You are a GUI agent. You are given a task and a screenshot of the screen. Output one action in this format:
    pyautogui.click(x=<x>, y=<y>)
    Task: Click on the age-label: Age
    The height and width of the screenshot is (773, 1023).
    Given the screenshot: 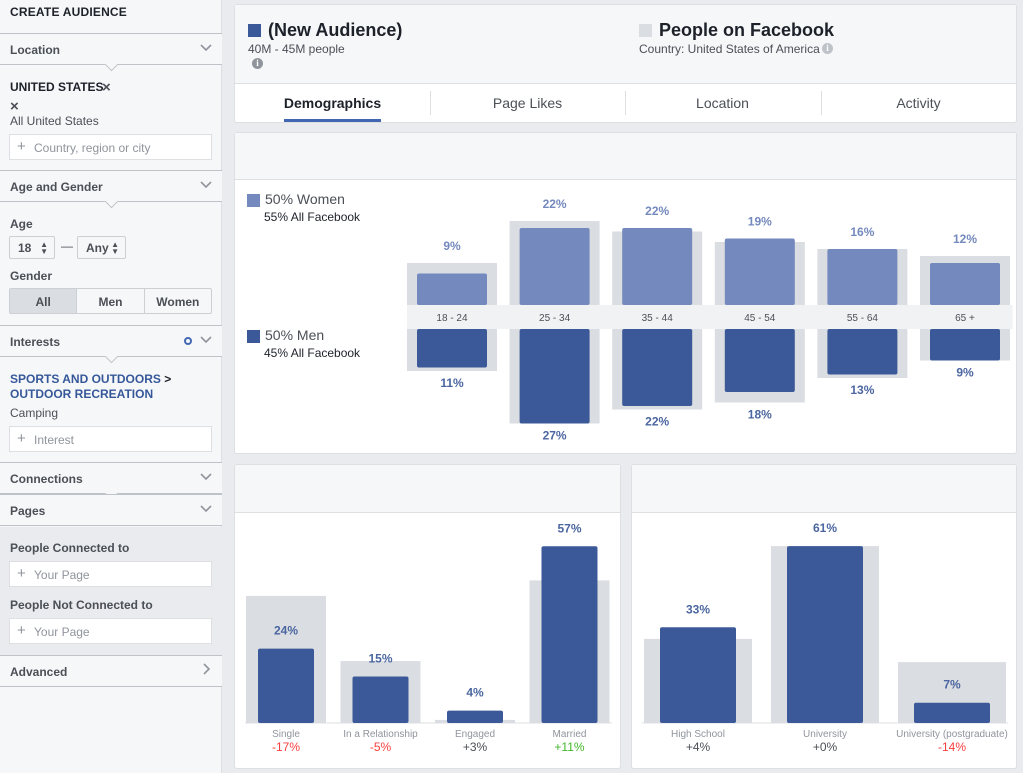 What is the action you would take?
    pyautogui.click(x=21, y=224)
    